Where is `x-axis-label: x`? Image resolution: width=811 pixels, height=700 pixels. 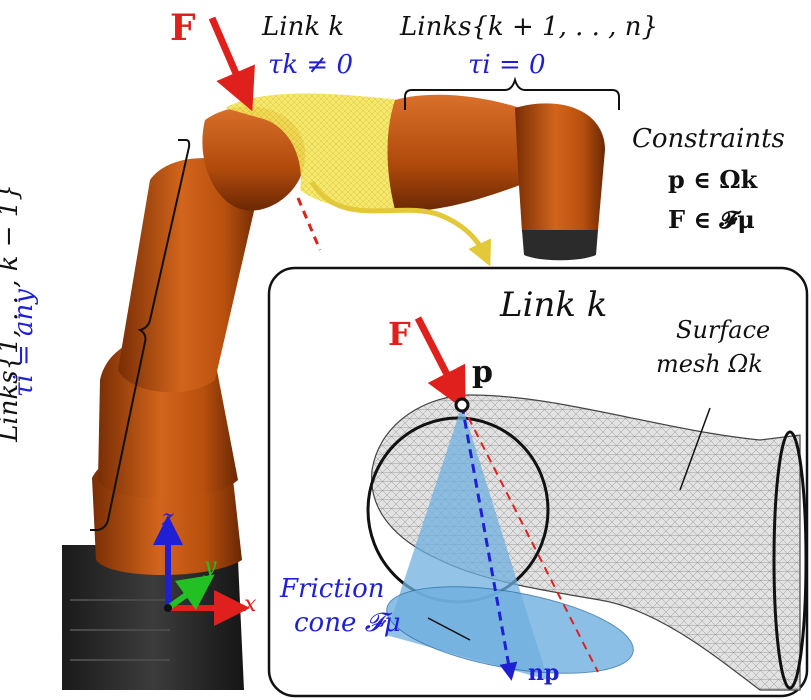
x-axis-label: x is located at coordinates (250, 604).